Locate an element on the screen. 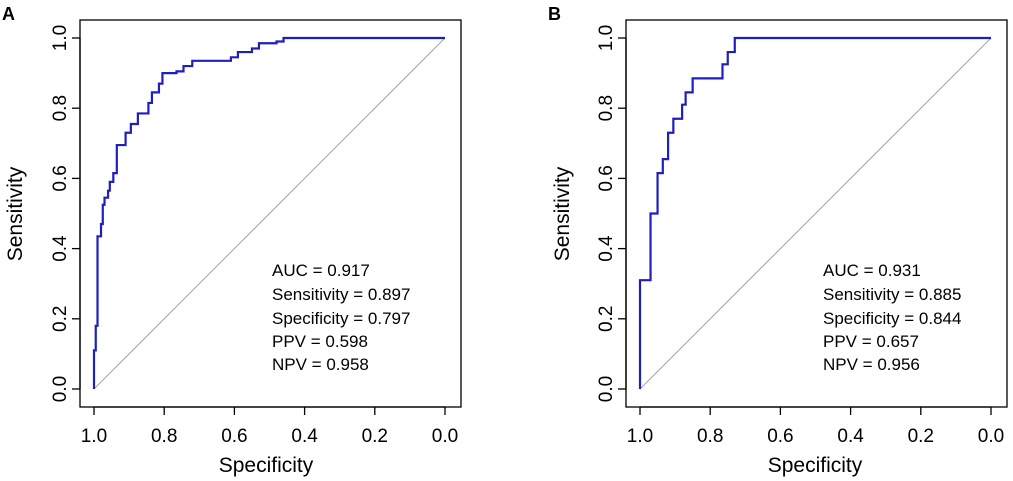  panel-b-x-tick-label: 0.4 is located at coordinates (850, 436).